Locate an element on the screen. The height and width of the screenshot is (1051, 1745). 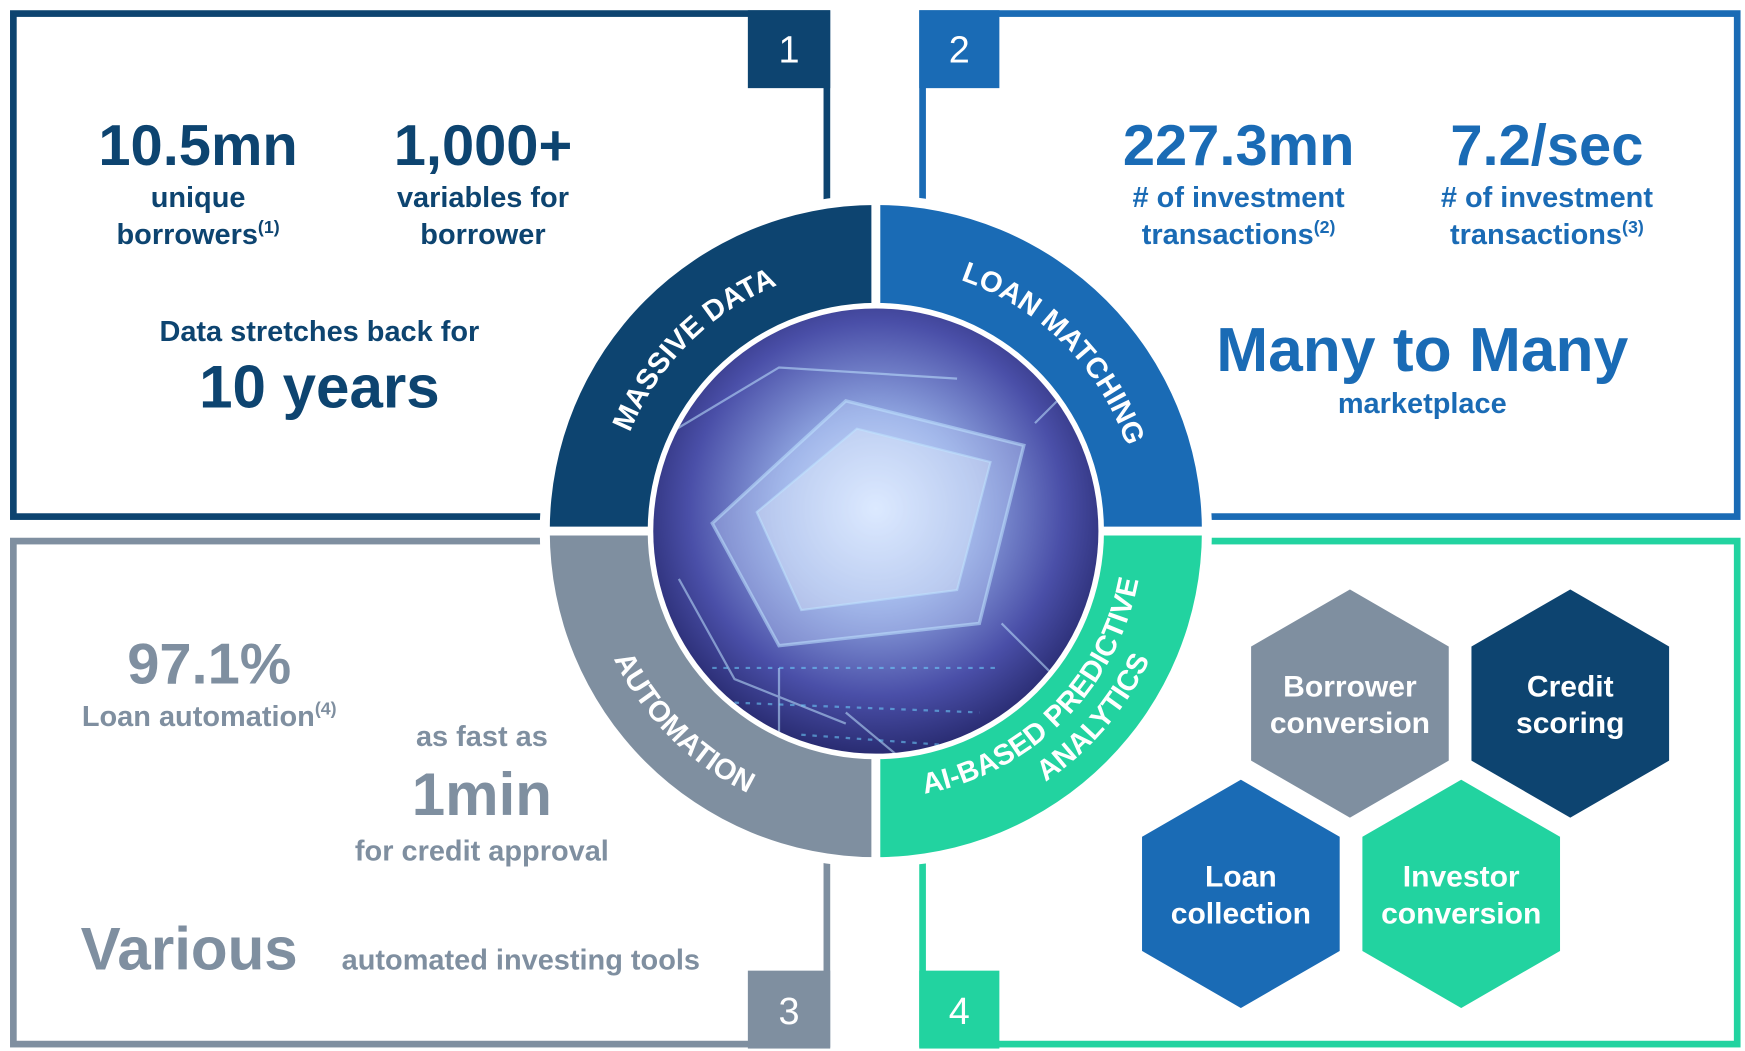
hexagon-label: Loan is located at coordinates (1241, 877).